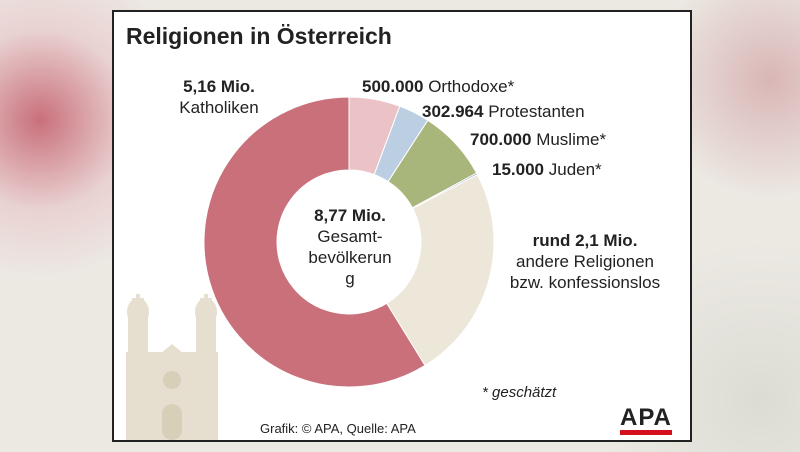 The image size is (800, 452). What do you see at coordinates (585, 272) in the screenshot?
I see `category-label: andere Religionen bzw. konfessionslos` at bounding box center [585, 272].